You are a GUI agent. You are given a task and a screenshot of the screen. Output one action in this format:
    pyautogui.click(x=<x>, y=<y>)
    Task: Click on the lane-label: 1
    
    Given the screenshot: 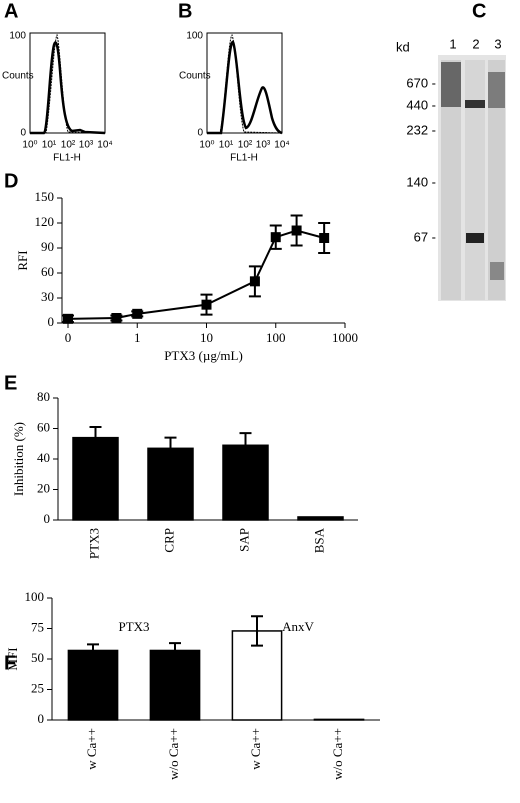 What is the action you would take?
    pyautogui.click(x=452, y=43)
    